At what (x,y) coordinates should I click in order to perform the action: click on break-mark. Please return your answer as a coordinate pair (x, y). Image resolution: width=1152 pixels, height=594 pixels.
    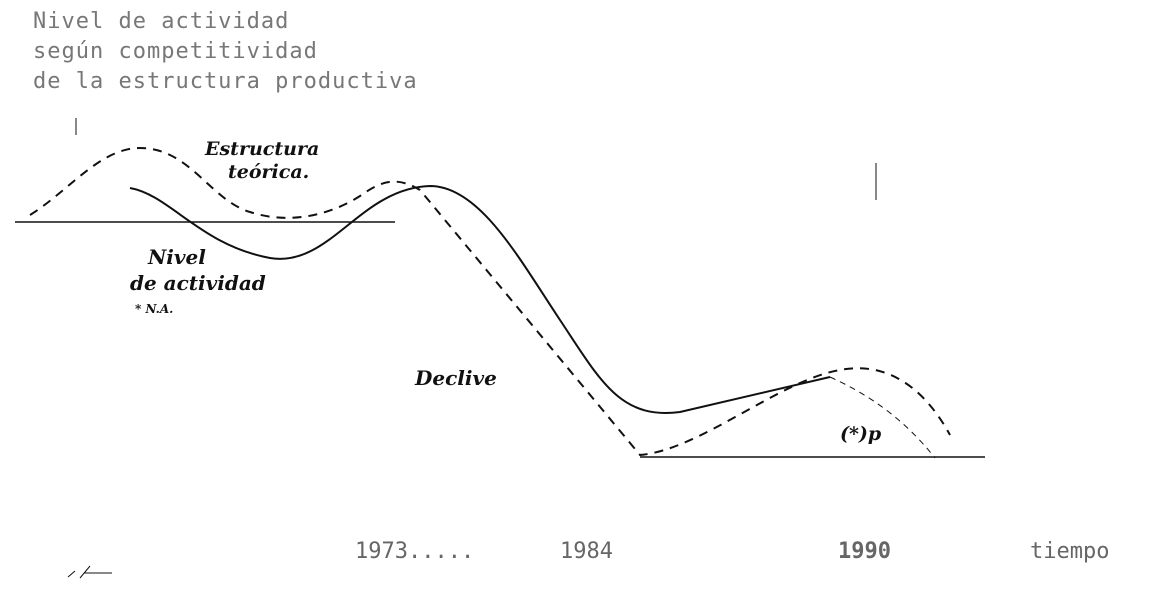
    Looking at the image, I should click on (89, 572).